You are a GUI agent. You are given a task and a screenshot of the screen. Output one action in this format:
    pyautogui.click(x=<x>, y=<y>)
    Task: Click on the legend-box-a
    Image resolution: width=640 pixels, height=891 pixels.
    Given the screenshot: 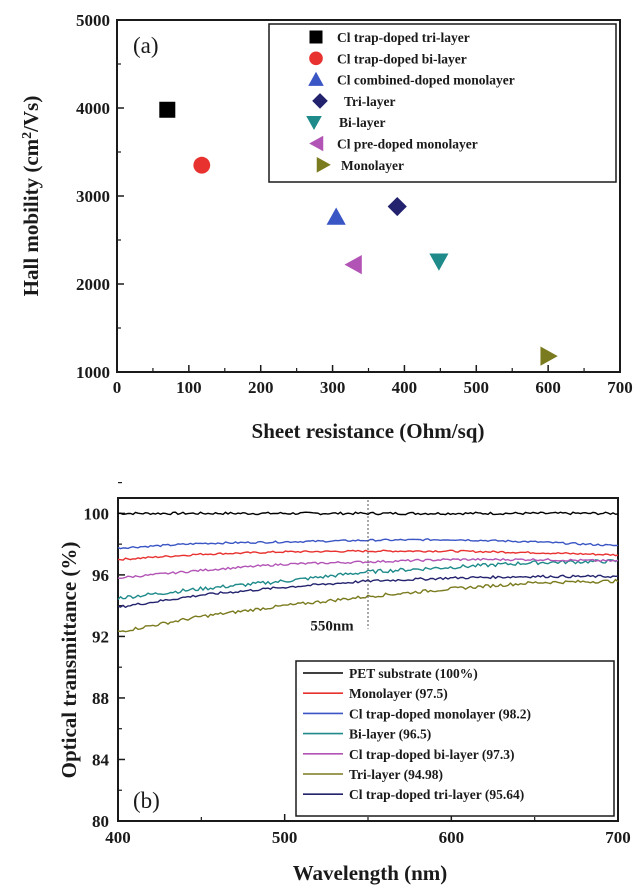 What is the action you would take?
    pyautogui.click(x=442, y=103)
    